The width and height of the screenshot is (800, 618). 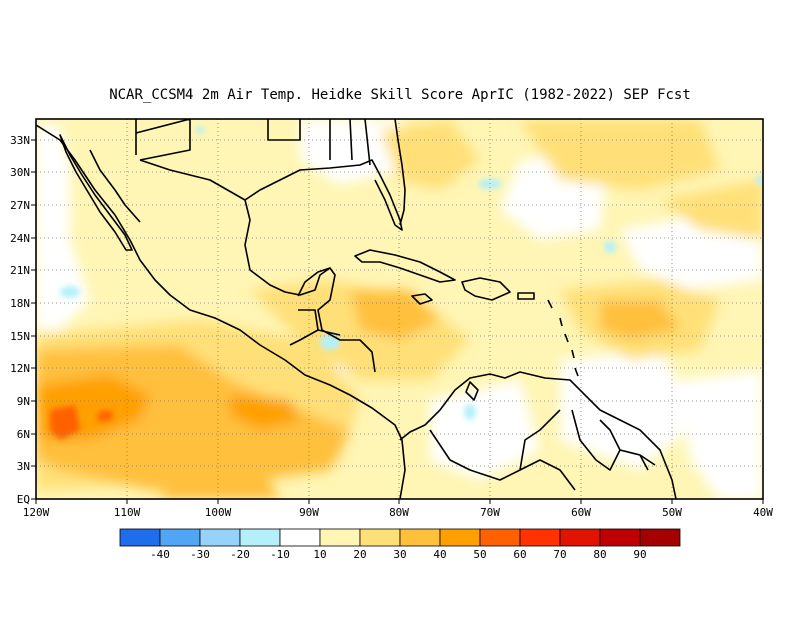 I want to click on baja-california, so click(x=96, y=192).